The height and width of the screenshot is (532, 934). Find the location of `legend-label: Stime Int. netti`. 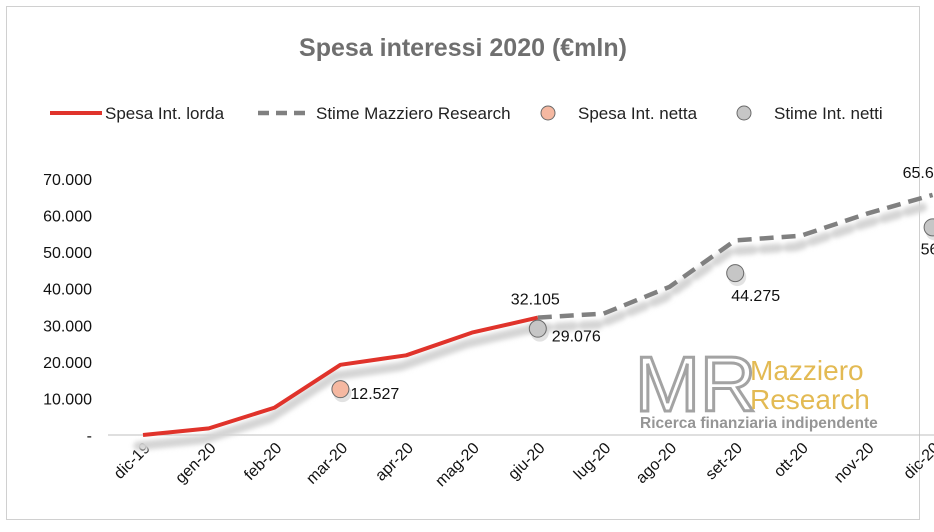

legend-label: Stime Int. netti is located at coordinates (828, 113).